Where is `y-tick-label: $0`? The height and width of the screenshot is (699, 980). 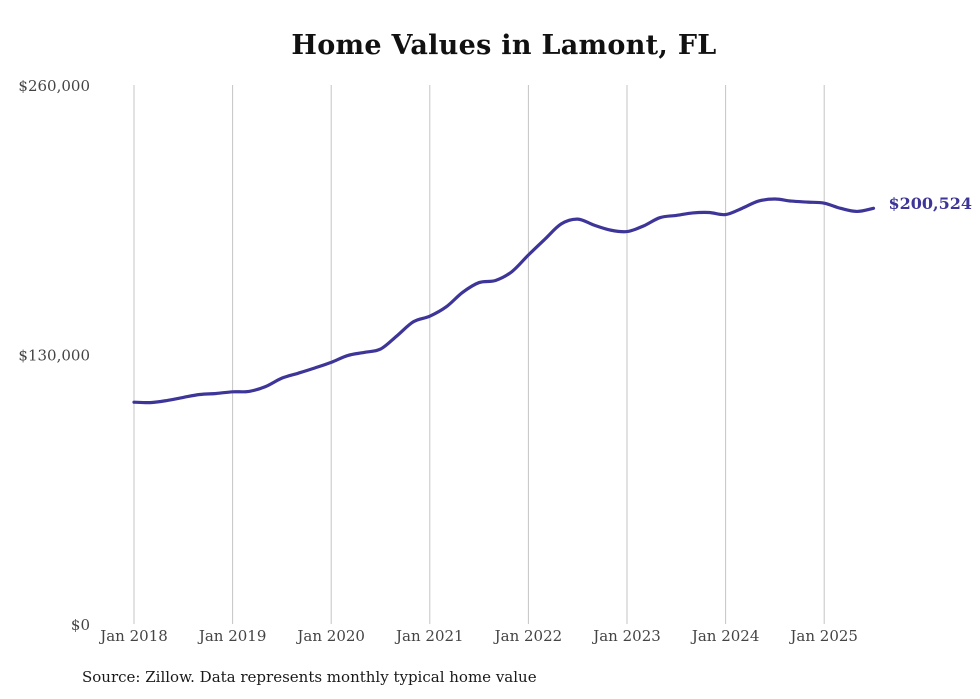
y-tick-label: $0 is located at coordinates (80, 625).